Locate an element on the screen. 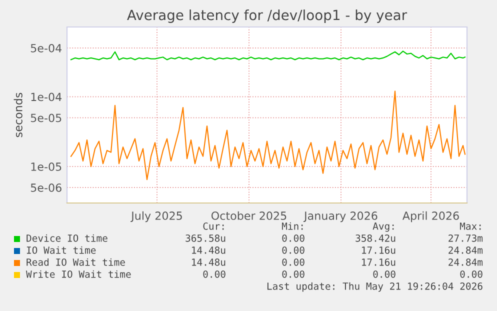  y-tick-label: 5e-05 is located at coordinates (46, 118).